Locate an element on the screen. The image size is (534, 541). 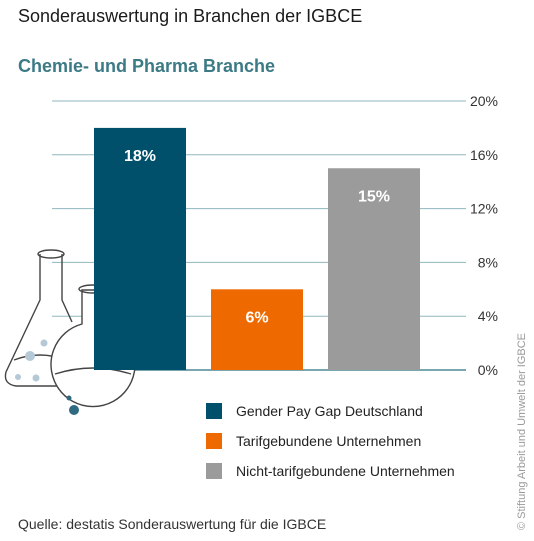
legend-entry: Gender Pay Gap Deutschland is located at coordinates (329, 411).